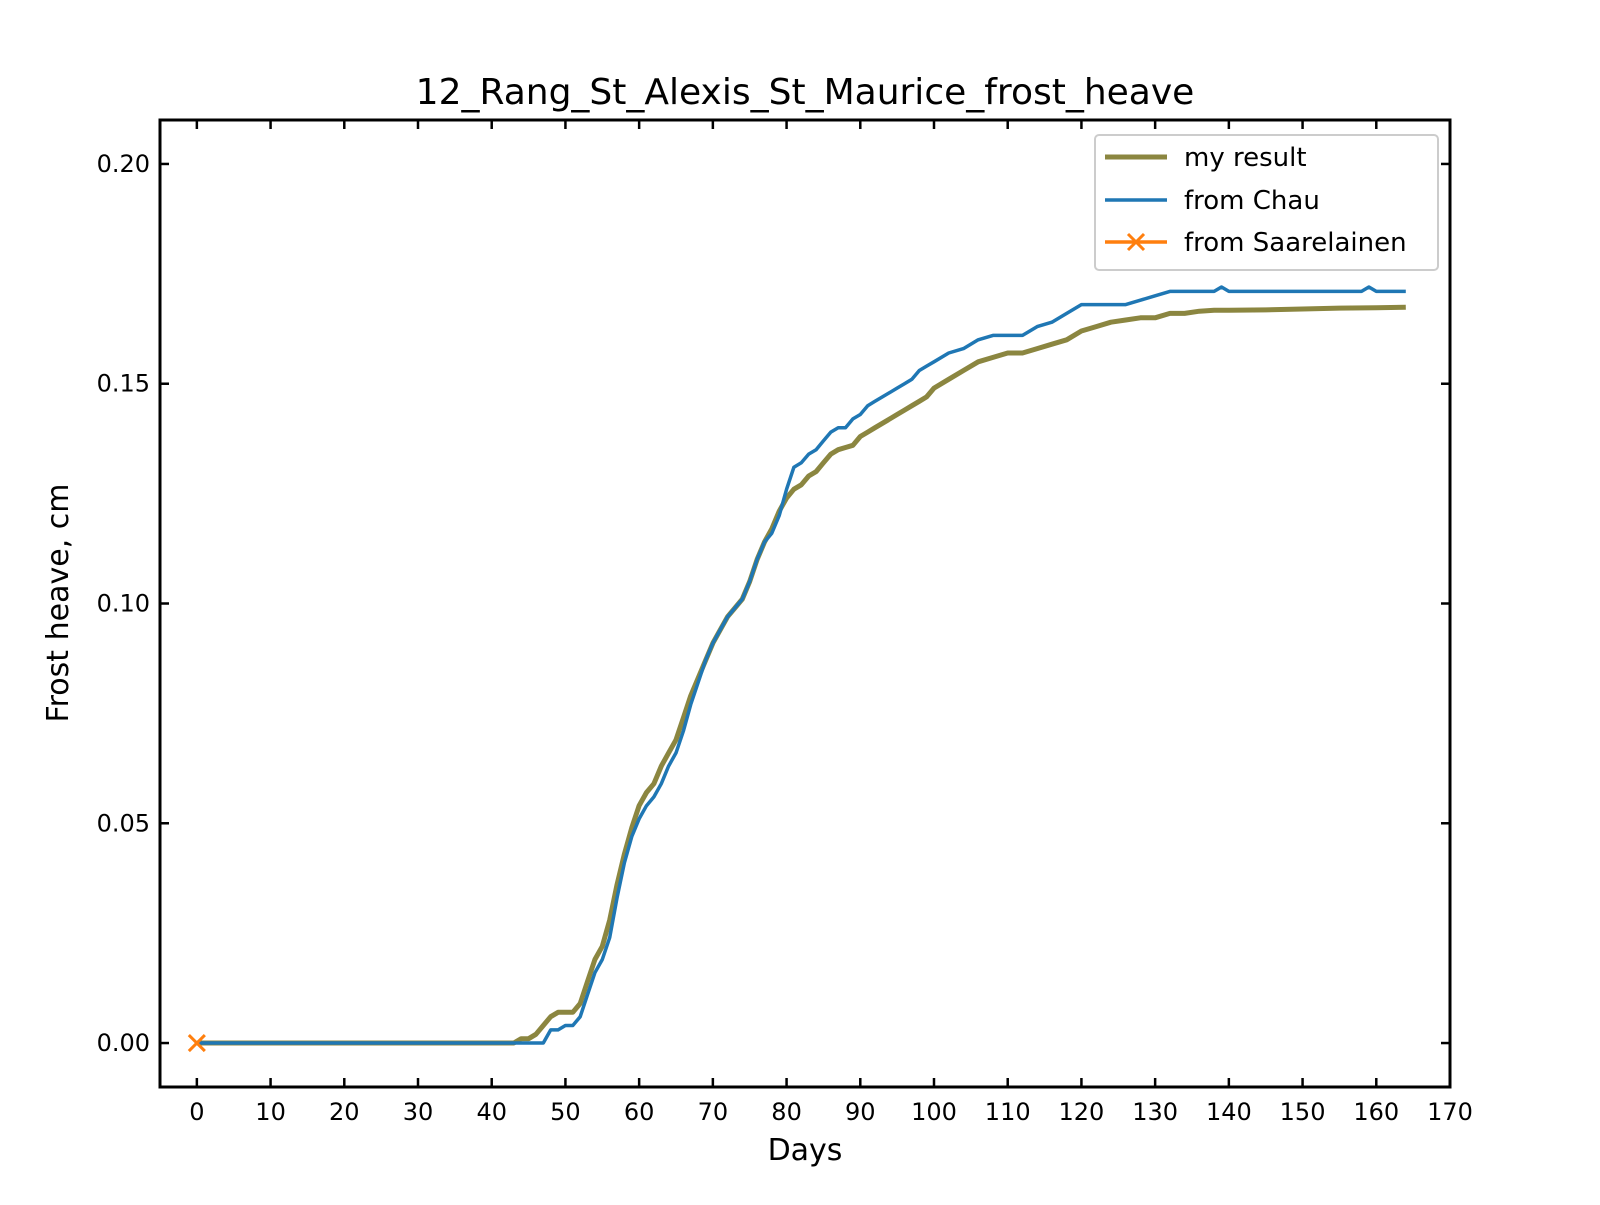 Image resolution: width=1600 pixels, height=1205 pixels. Describe the element at coordinates (196, 1112) in the screenshot. I see `x-tick-label: 0` at that location.